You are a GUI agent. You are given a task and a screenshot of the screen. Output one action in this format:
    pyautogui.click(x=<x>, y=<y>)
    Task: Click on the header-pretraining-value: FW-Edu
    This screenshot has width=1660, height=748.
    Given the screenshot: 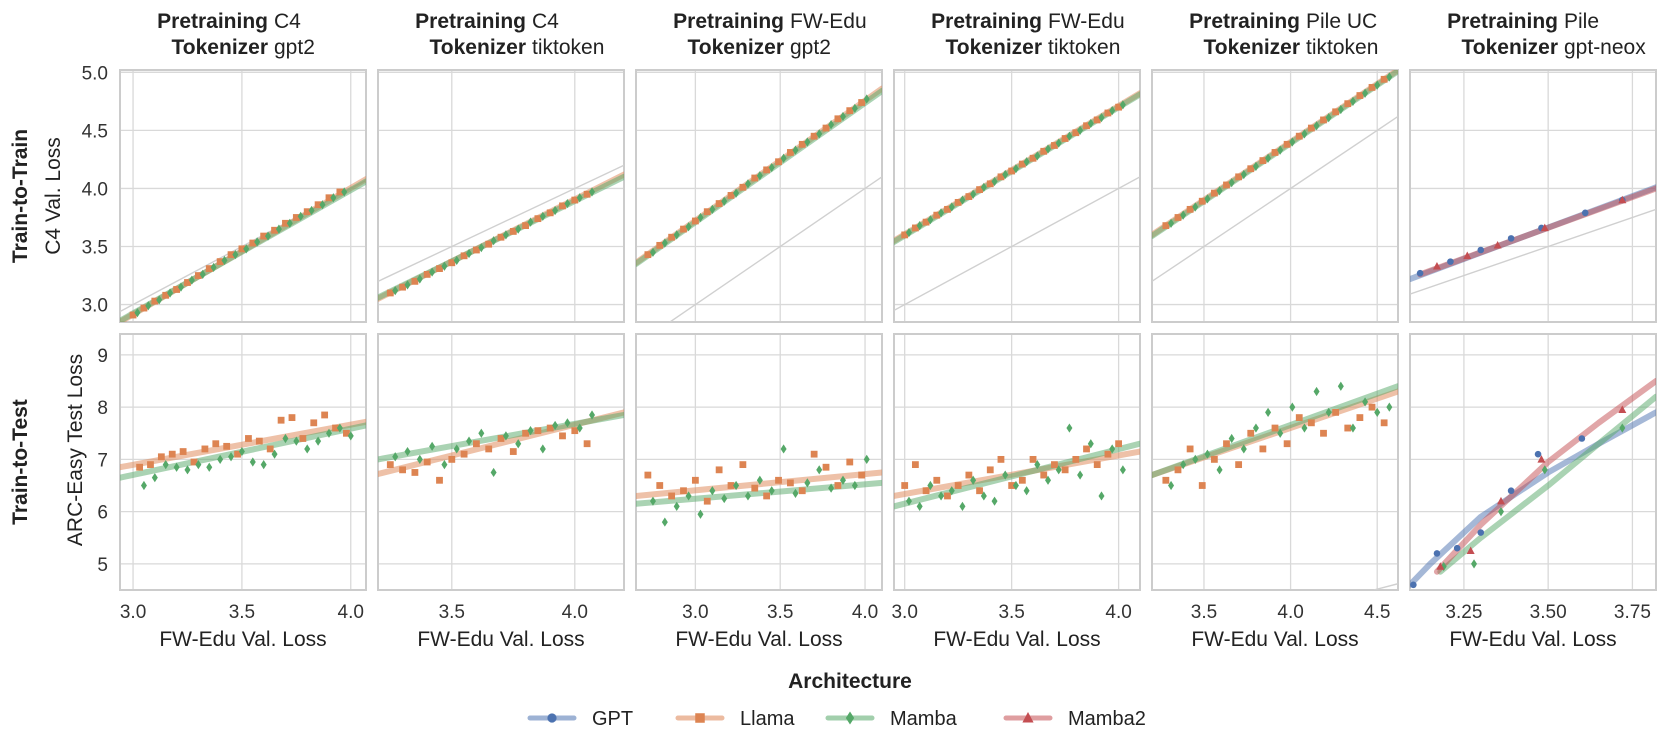 What is the action you would take?
    pyautogui.click(x=828, y=21)
    